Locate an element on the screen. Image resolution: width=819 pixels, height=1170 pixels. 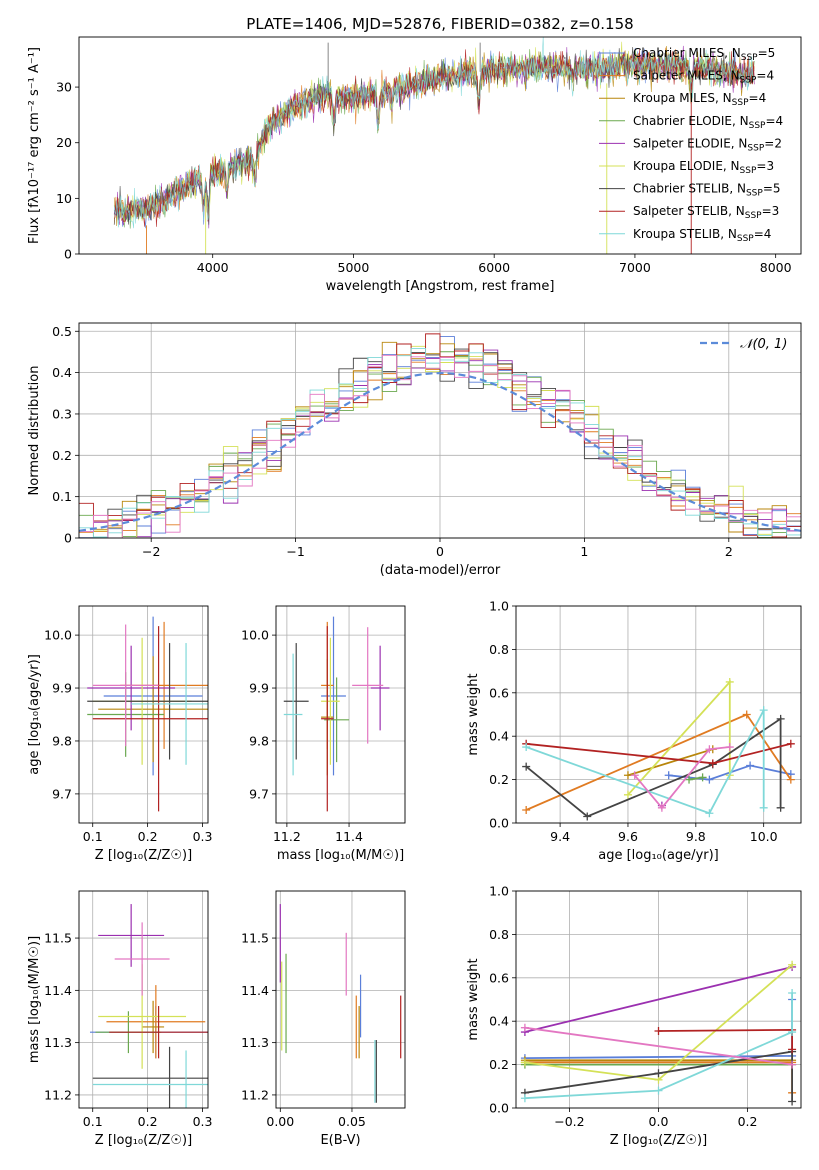
y-tick-label: 0.3 is located at coordinates (62, 413).